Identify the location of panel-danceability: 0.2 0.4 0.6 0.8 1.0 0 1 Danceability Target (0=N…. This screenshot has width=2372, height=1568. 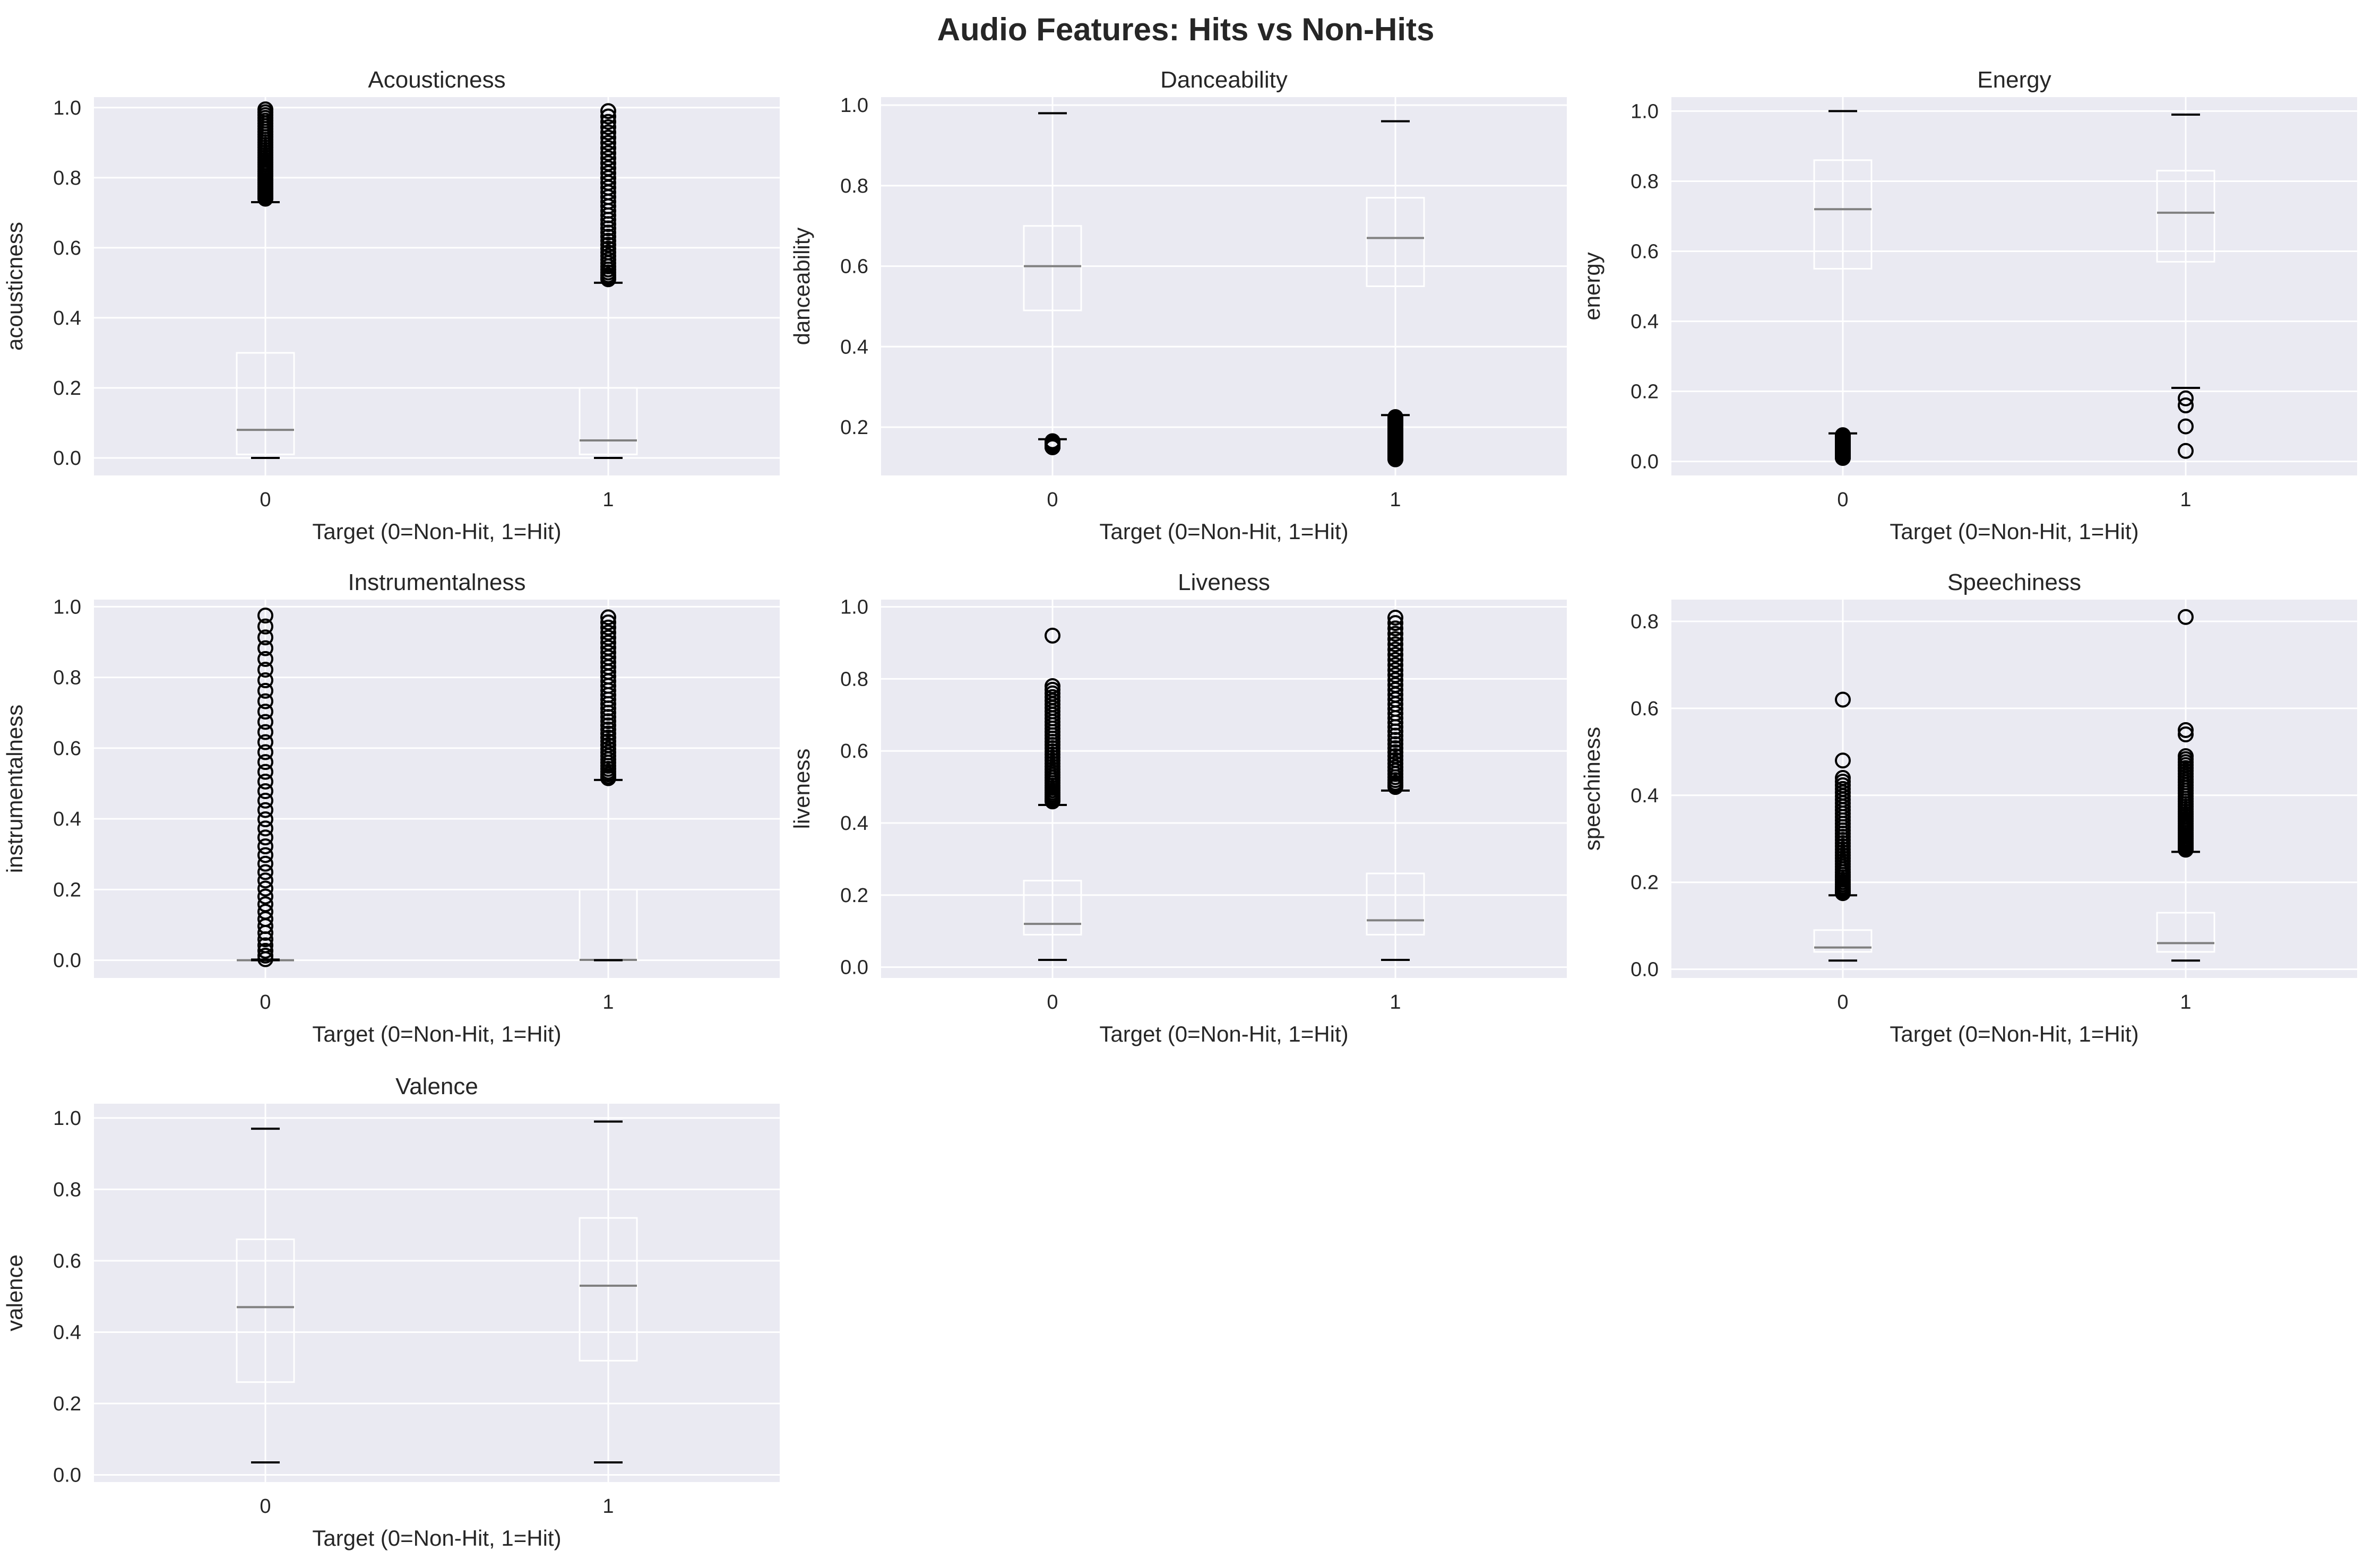
(1178, 305).